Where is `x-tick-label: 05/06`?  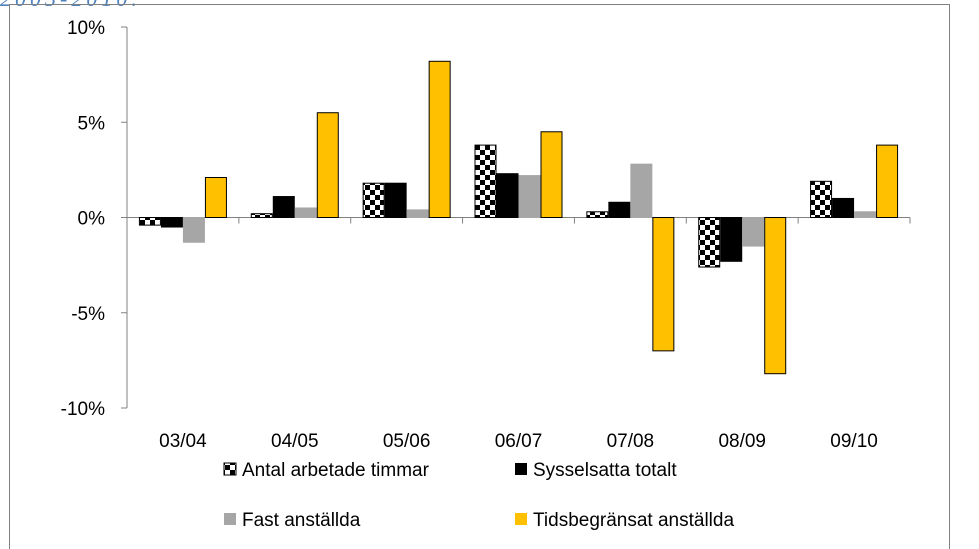
x-tick-label: 05/06 is located at coordinates (407, 441).